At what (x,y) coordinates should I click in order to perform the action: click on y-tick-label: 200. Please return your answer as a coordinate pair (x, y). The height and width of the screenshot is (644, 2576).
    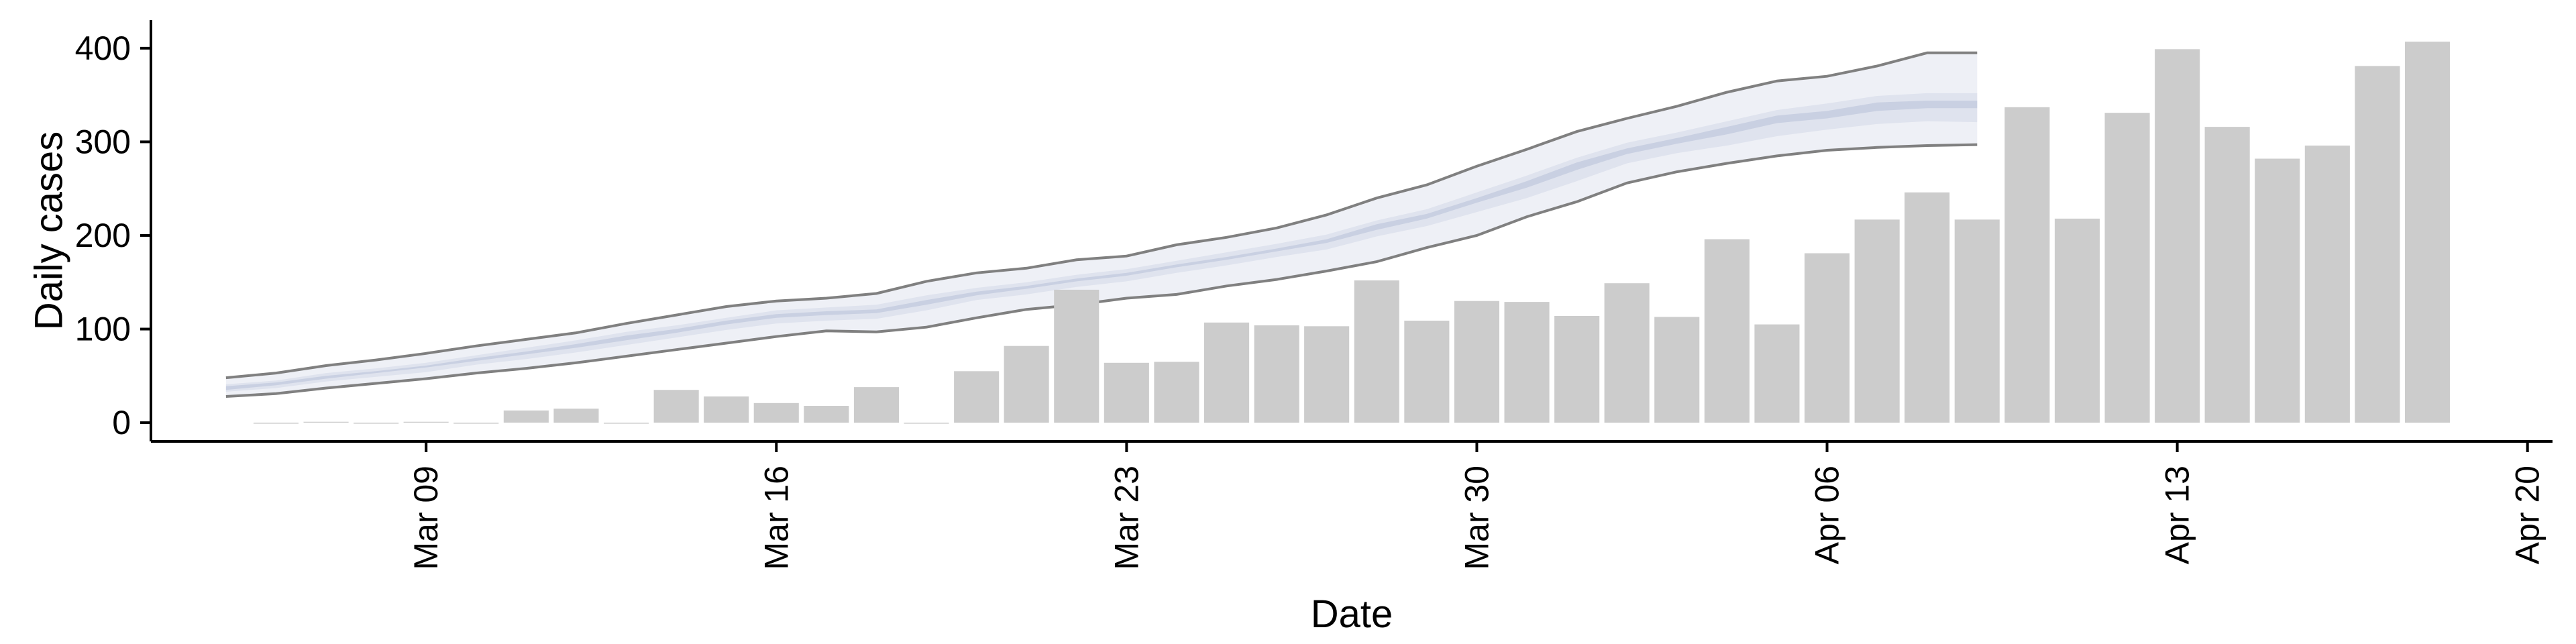
    Looking at the image, I should click on (103, 235).